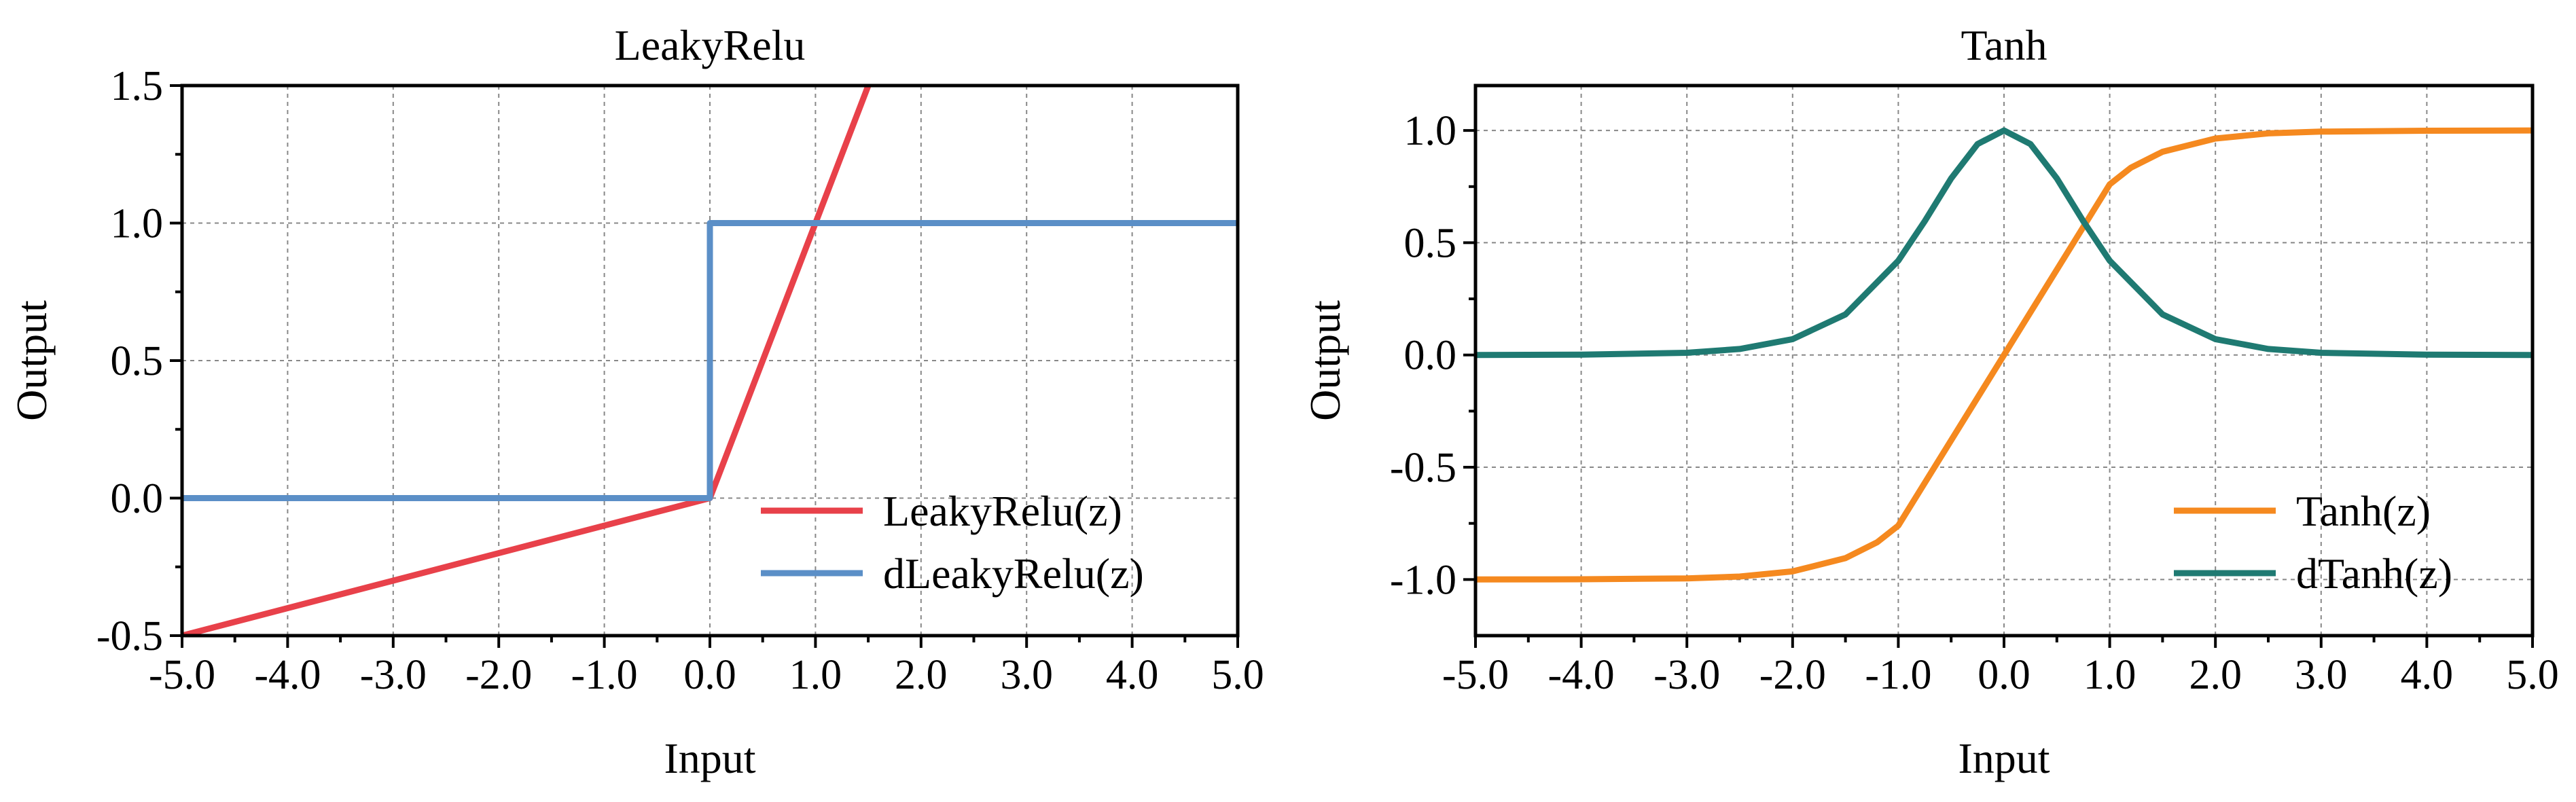  What do you see at coordinates (2313, 543) in the screenshot?
I see `legend: Tanh(z) dTanh(z)` at bounding box center [2313, 543].